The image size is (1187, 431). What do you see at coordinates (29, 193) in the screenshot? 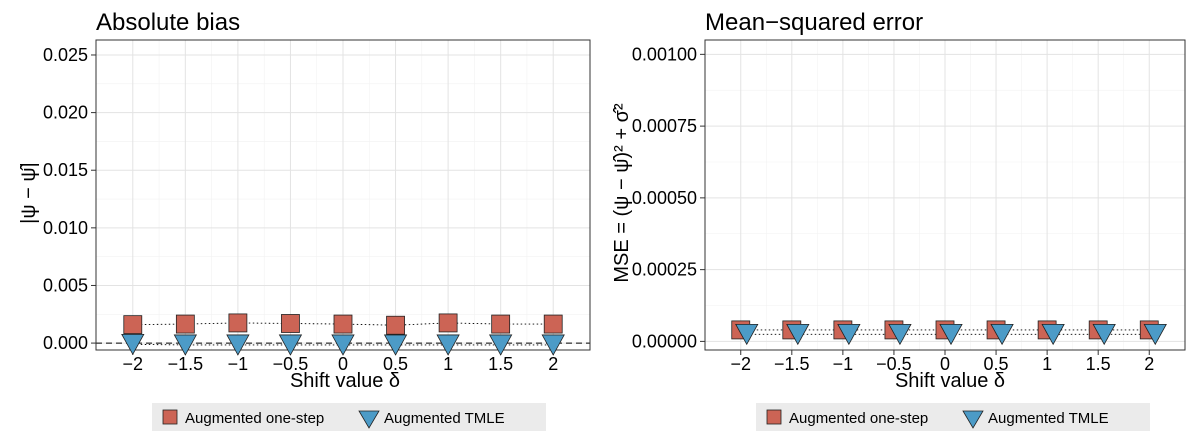
I see `y-axis-label: |ψ − ψ̂|` at bounding box center [29, 193].